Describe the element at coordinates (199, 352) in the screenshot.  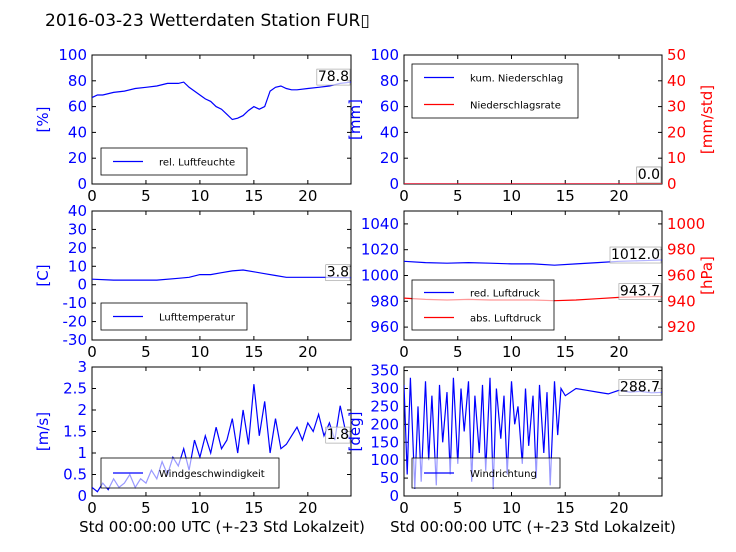
I see `temperature-x-tick-label: 10` at that location.